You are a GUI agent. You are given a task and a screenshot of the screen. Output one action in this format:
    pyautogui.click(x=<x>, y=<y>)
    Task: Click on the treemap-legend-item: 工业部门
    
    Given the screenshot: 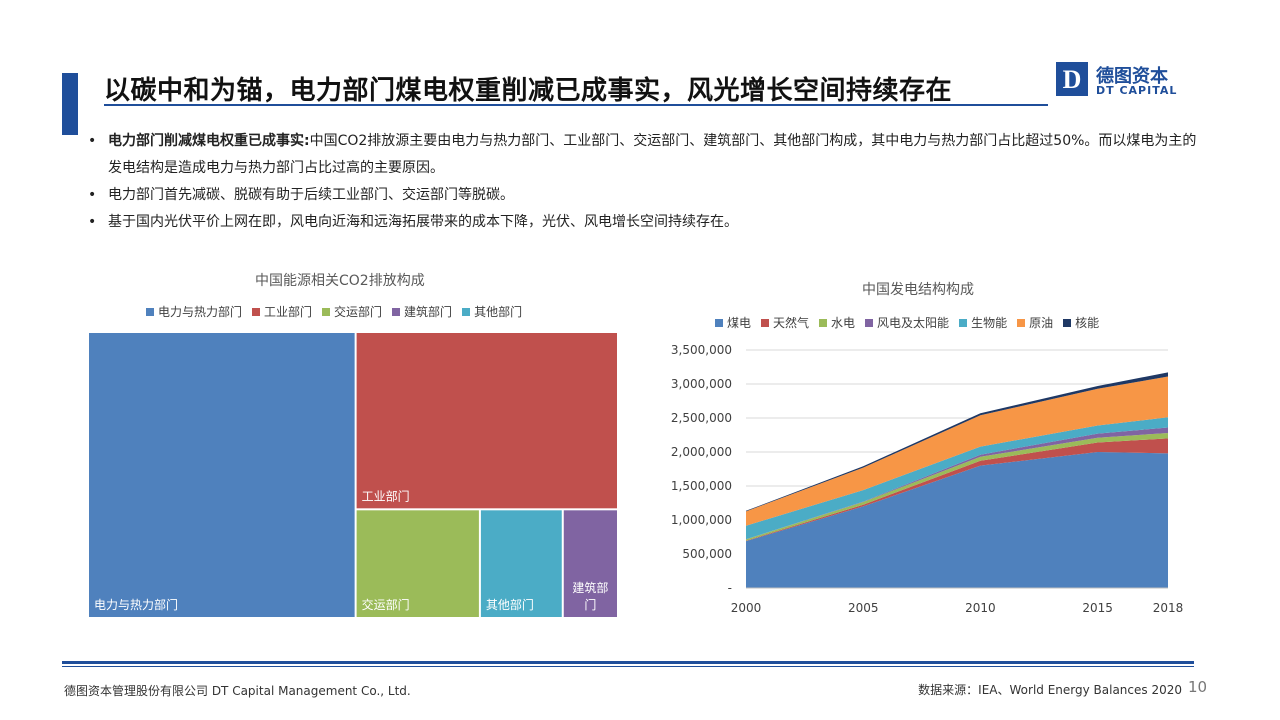 What is the action you would take?
    pyautogui.click(x=282, y=311)
    